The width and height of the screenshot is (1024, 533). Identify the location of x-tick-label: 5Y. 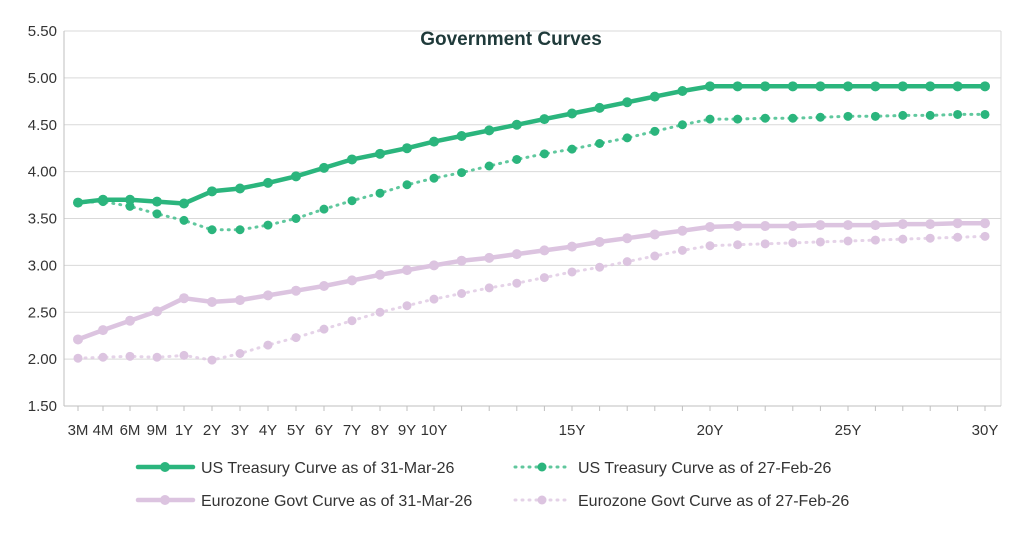
(296, 430).